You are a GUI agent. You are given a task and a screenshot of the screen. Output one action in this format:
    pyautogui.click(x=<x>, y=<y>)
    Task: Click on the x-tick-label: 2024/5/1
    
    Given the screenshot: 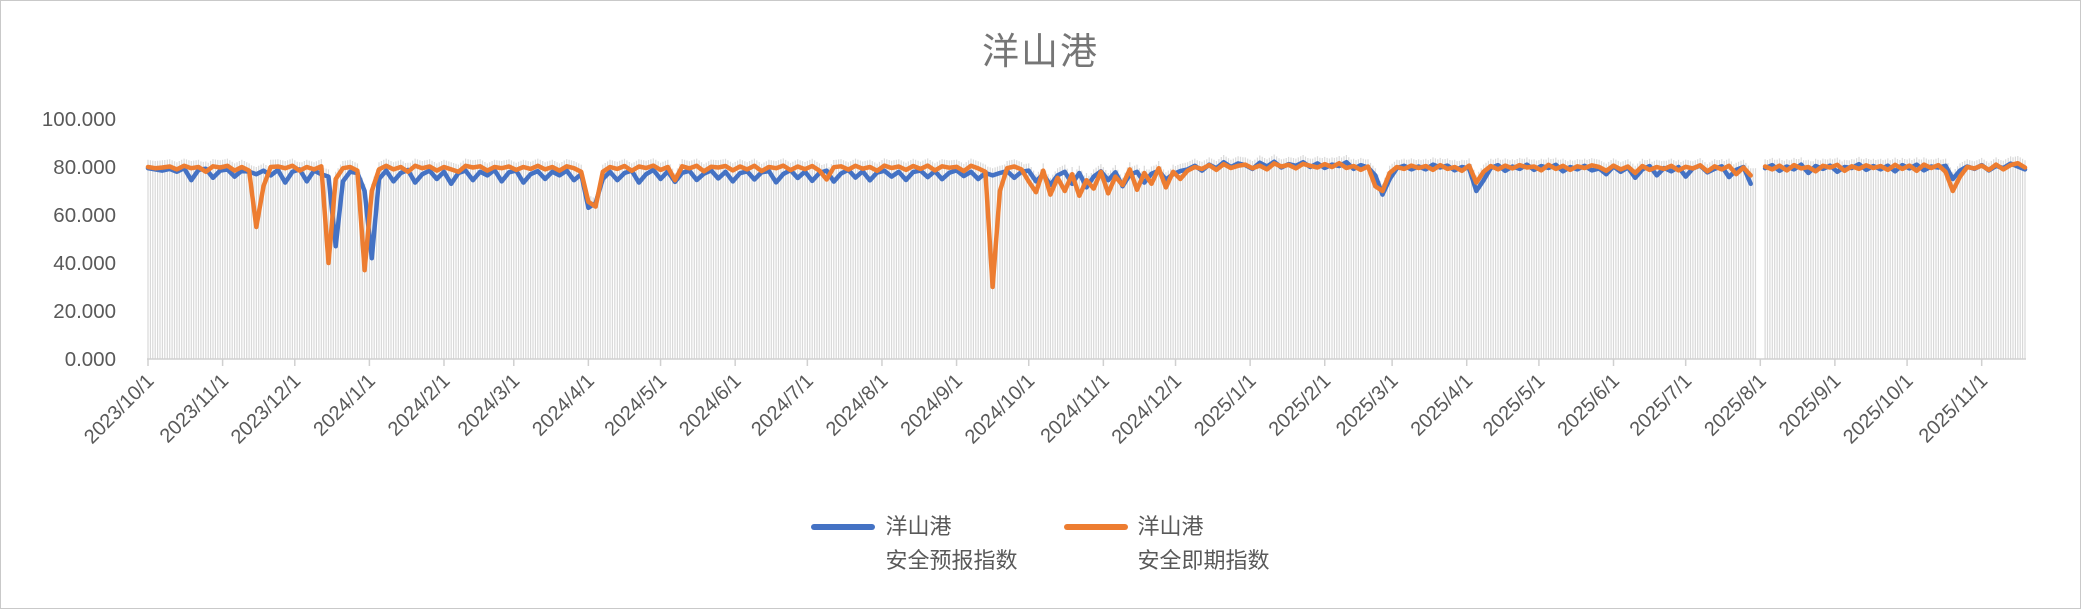 What is the action you would take?
    pyautogui.click(x=635, y=405)
    